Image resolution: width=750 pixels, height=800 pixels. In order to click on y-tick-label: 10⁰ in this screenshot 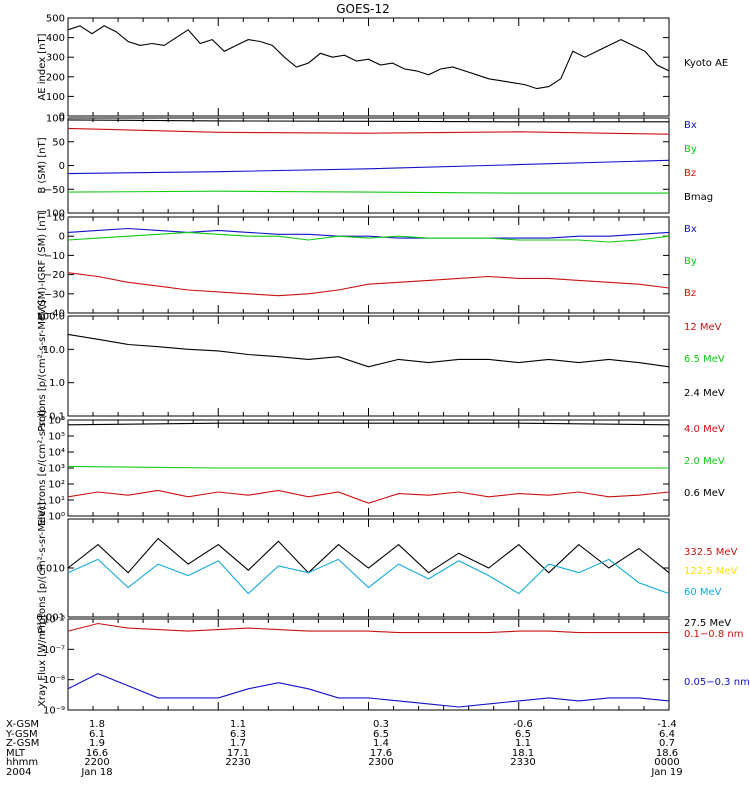, I will do `click(56, 517)`.